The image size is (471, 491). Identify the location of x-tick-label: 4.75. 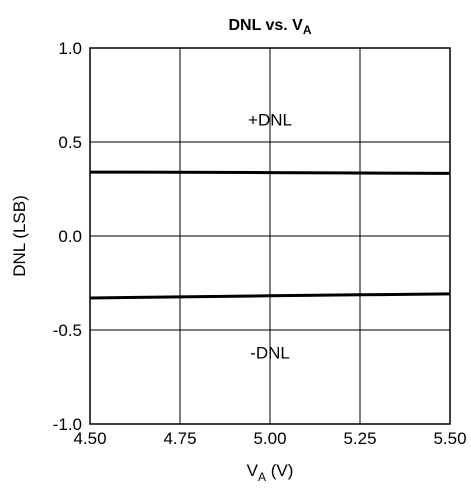
(179, 438).